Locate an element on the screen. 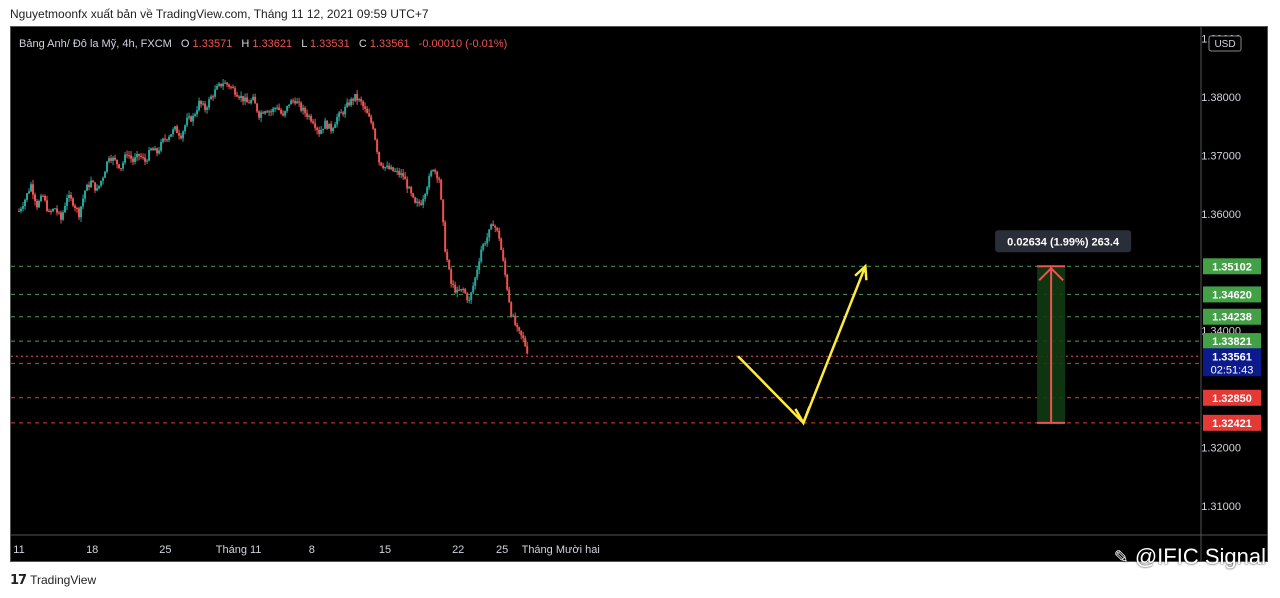  feather-icon: ✎ is located at coordinates (1121, 556).